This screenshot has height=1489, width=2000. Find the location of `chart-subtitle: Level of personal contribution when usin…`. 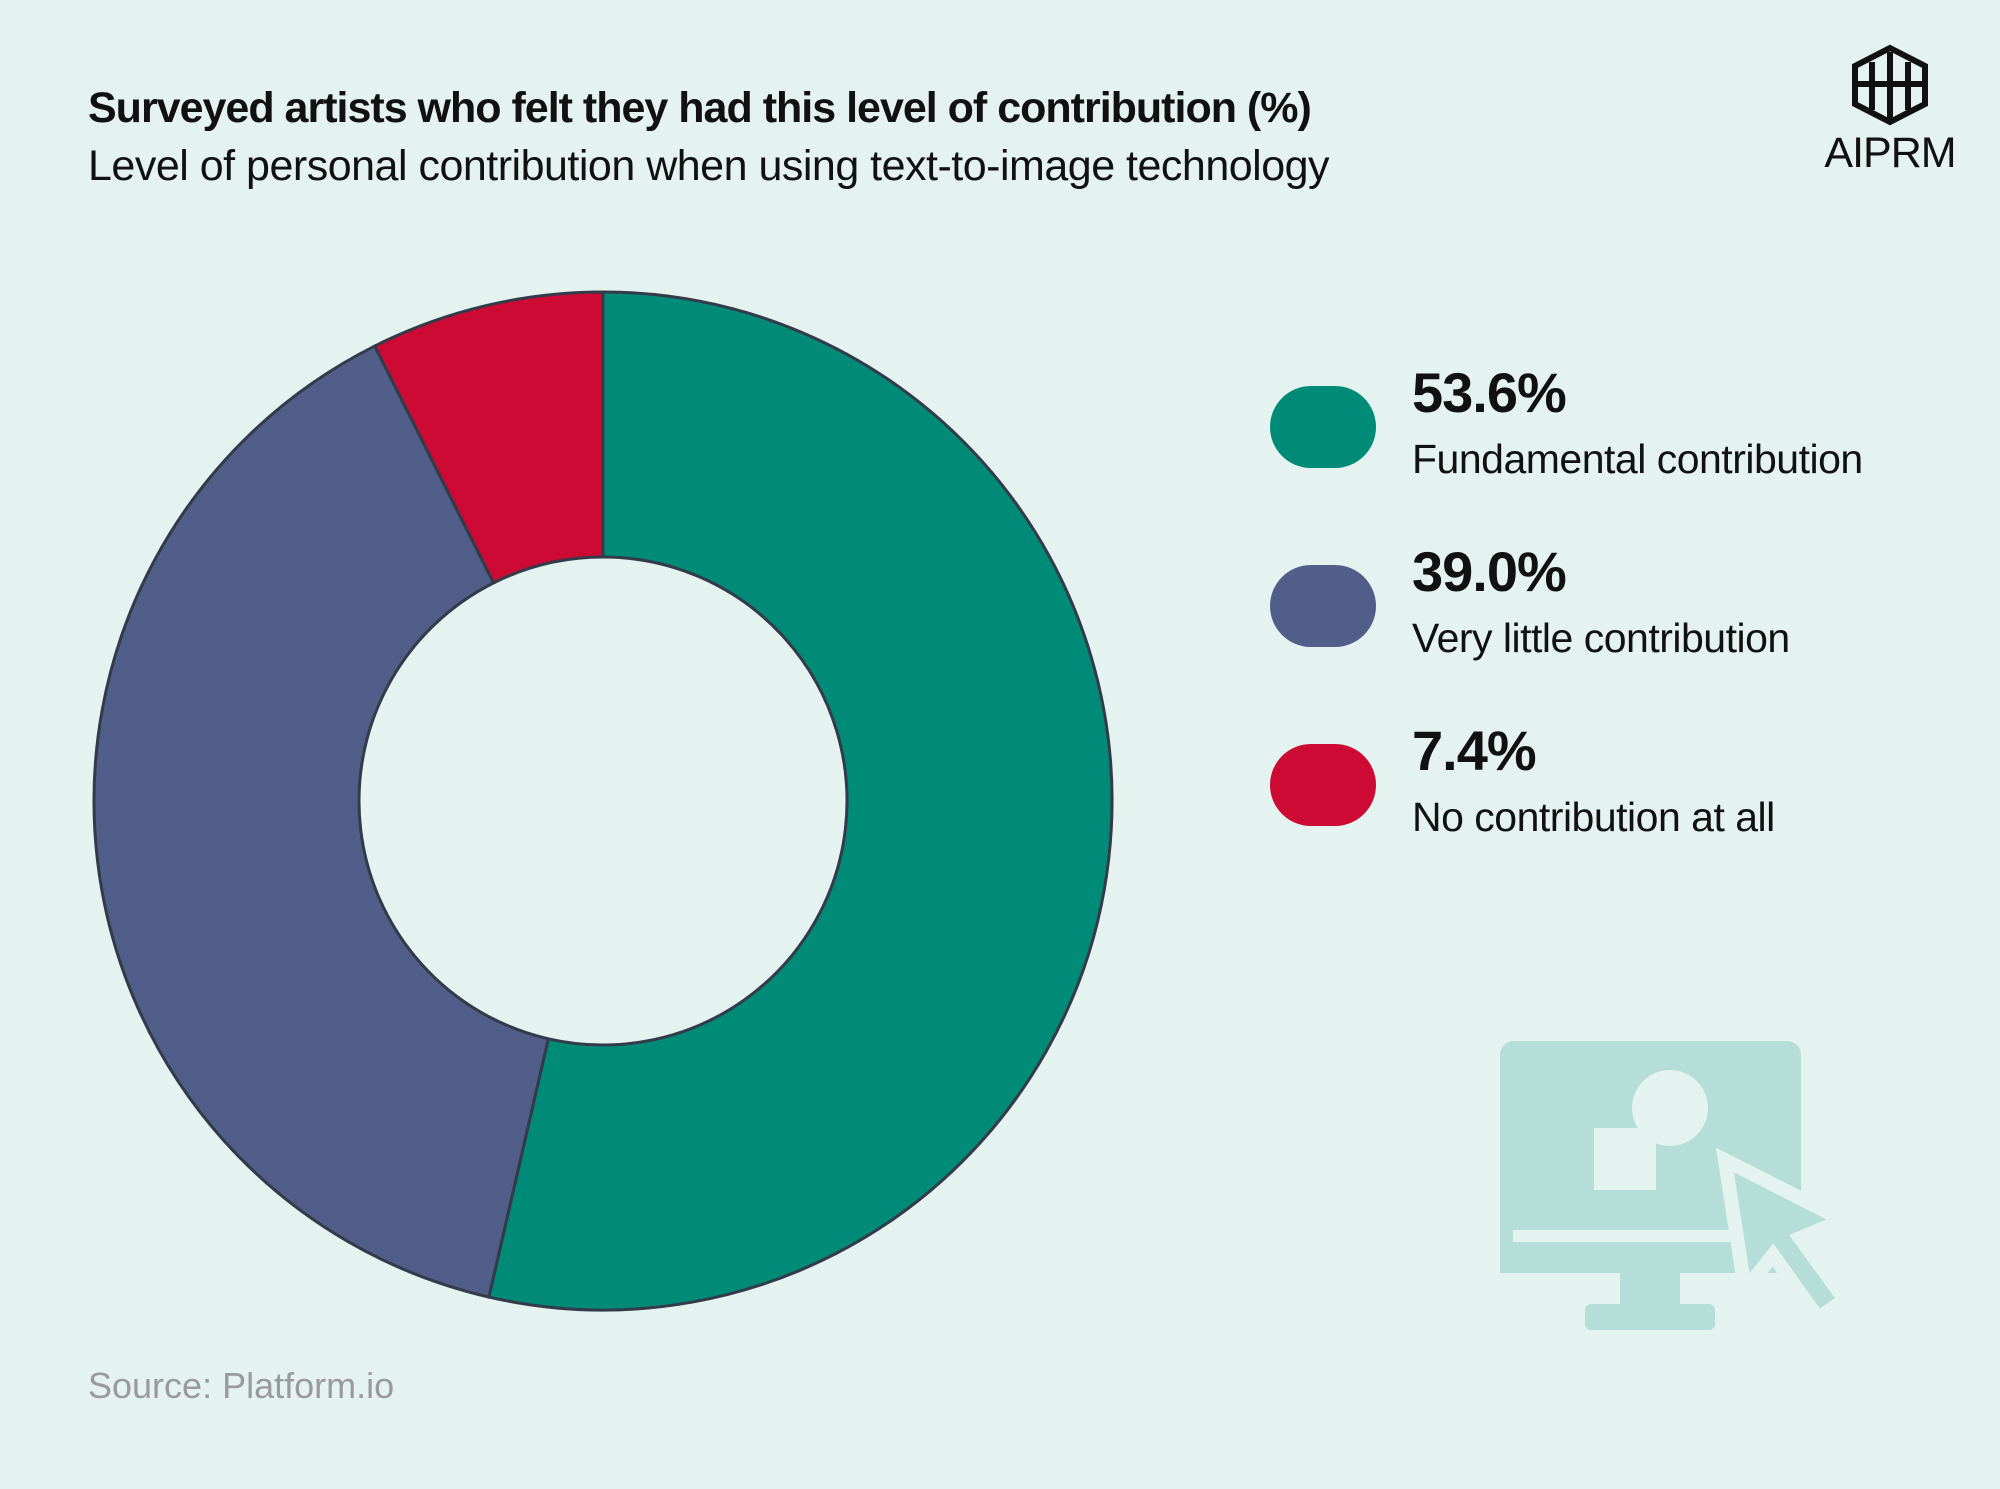

chart-subtitle: Level of personal contribution when usin… is located at coordinates (709, 166).